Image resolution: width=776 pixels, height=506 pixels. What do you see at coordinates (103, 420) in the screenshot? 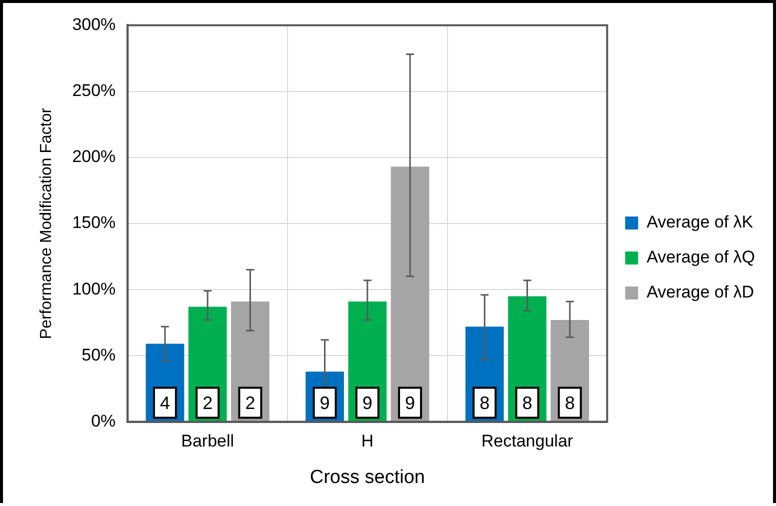
I see `y-tick-label: 0%` at bounding box center [103, 420].